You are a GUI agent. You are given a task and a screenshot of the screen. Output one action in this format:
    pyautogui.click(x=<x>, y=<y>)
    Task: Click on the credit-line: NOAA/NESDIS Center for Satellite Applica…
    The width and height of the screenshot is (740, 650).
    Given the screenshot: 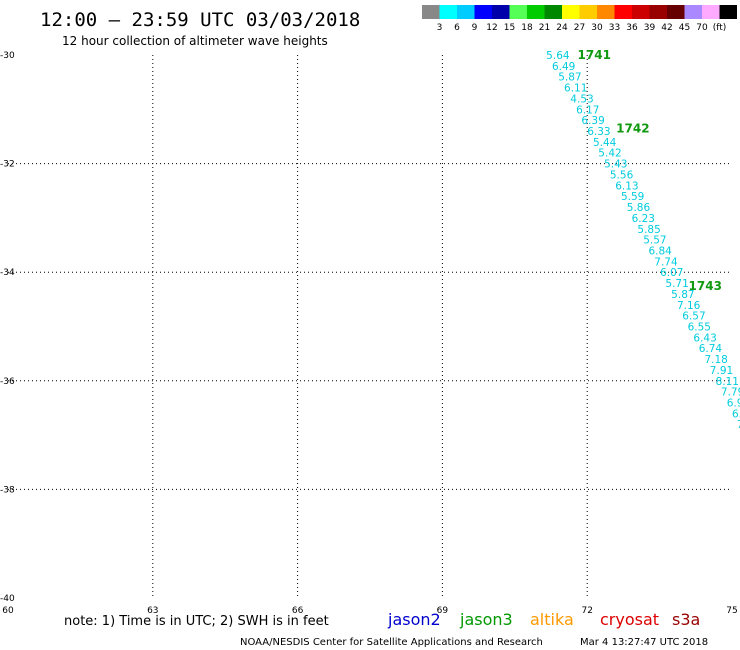 What is the action you would take?
    pyautogui.click(x=391, y=642)
    